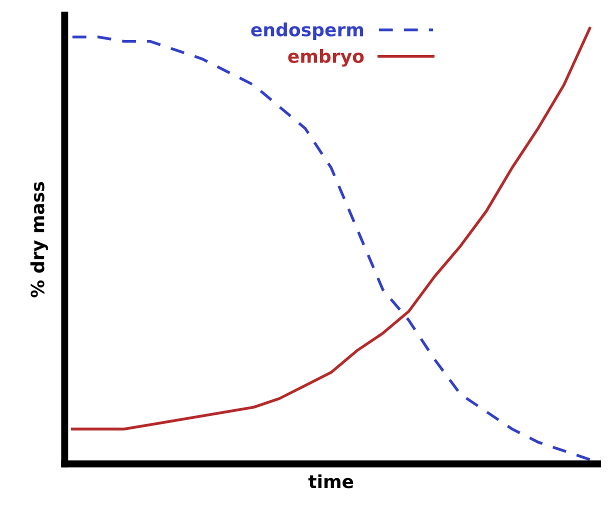  I want to click on x-axis-title: time, so click(331, 481).